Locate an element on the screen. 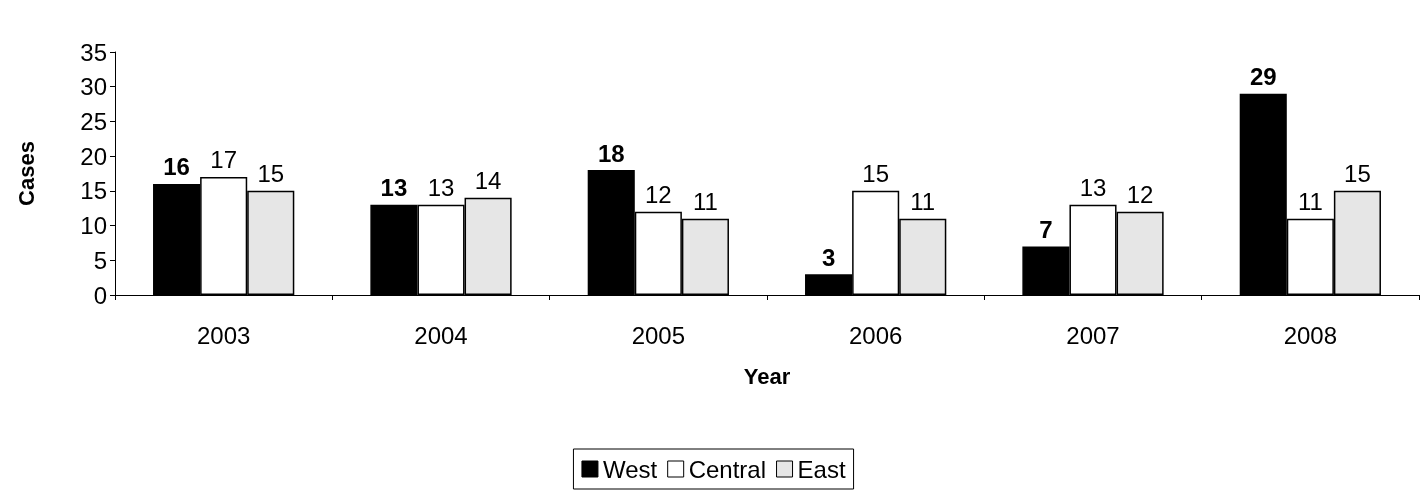  data-label: 14 is located at coordinates (488, 181).